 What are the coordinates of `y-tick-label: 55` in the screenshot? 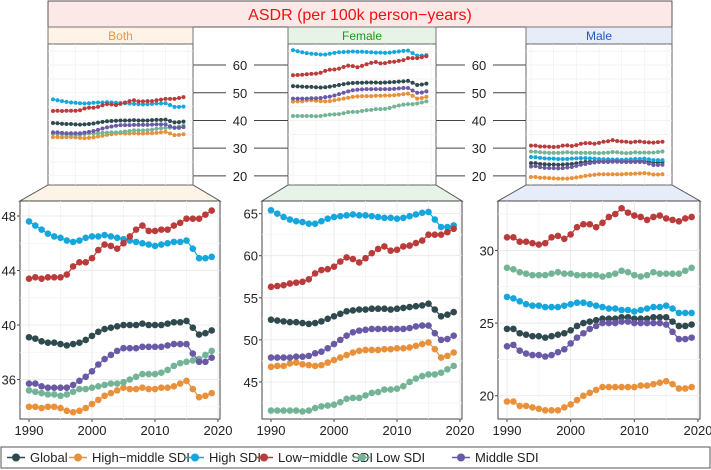 It's located at (251, 298).